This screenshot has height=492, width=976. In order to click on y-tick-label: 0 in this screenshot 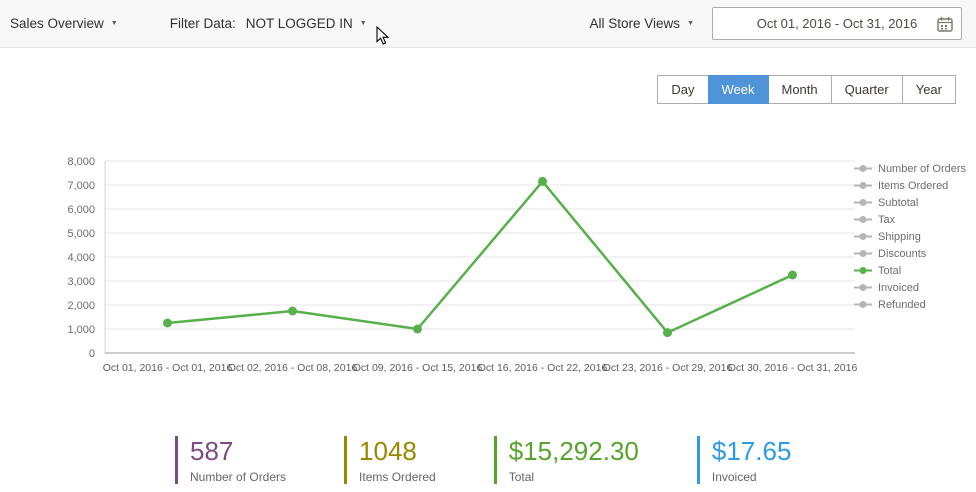, I will do `click(92, 354)`.